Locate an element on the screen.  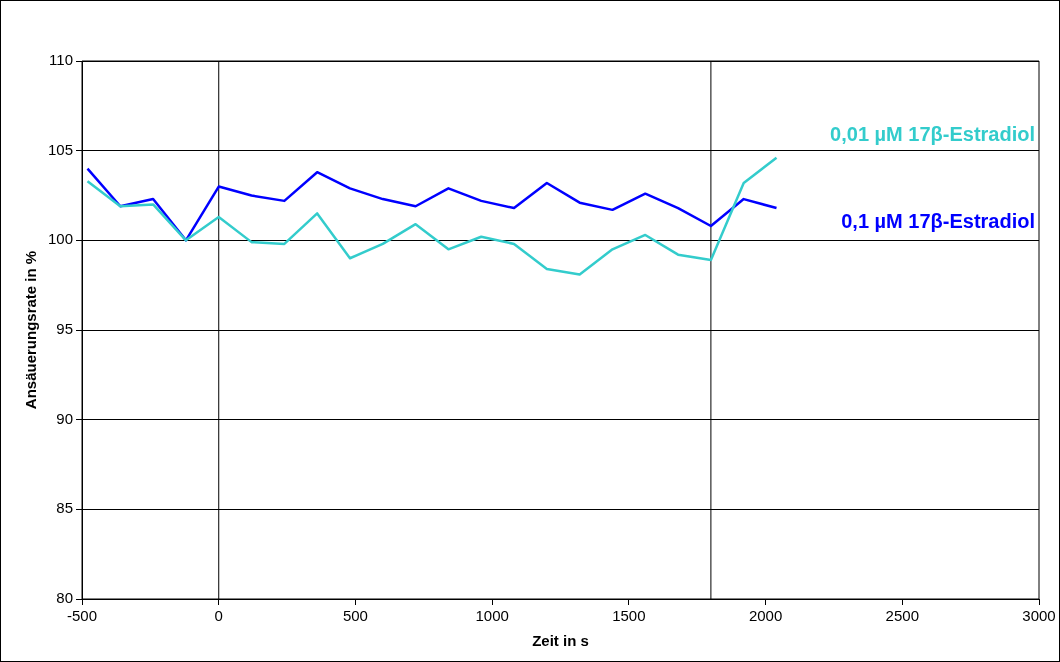
y-axis-title: Ansäuerungsrate in % is located at coordinates (31, 330).